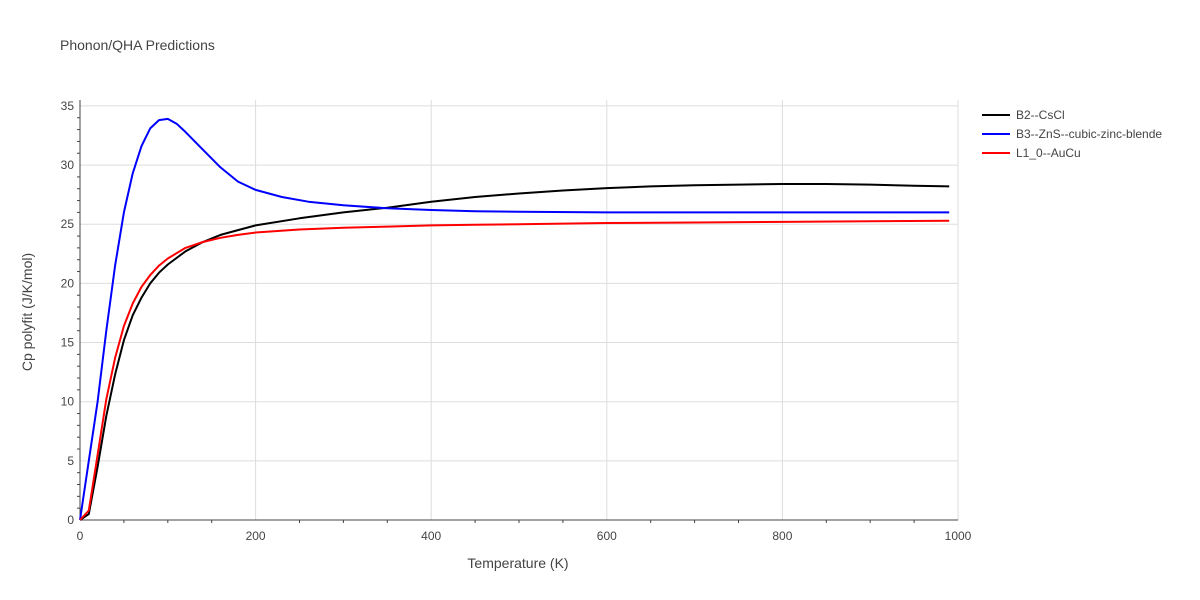 This screenshot has width=1200, height=600. What do you see at coordinates (68, 402) in the screenshot?
I see `y-tick-label: 10` at bounding box center [68, 402].